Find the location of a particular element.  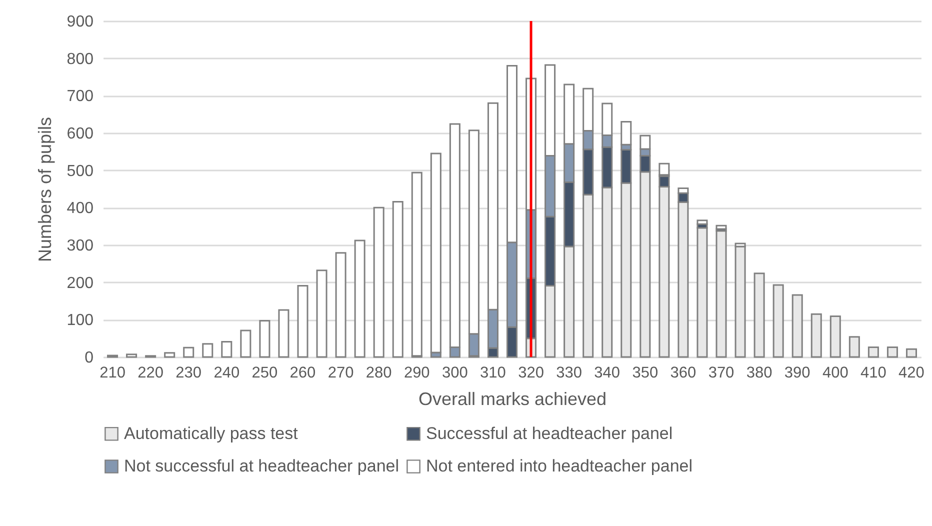

x-tick-label: 400 is located at coordinates (835, 373).